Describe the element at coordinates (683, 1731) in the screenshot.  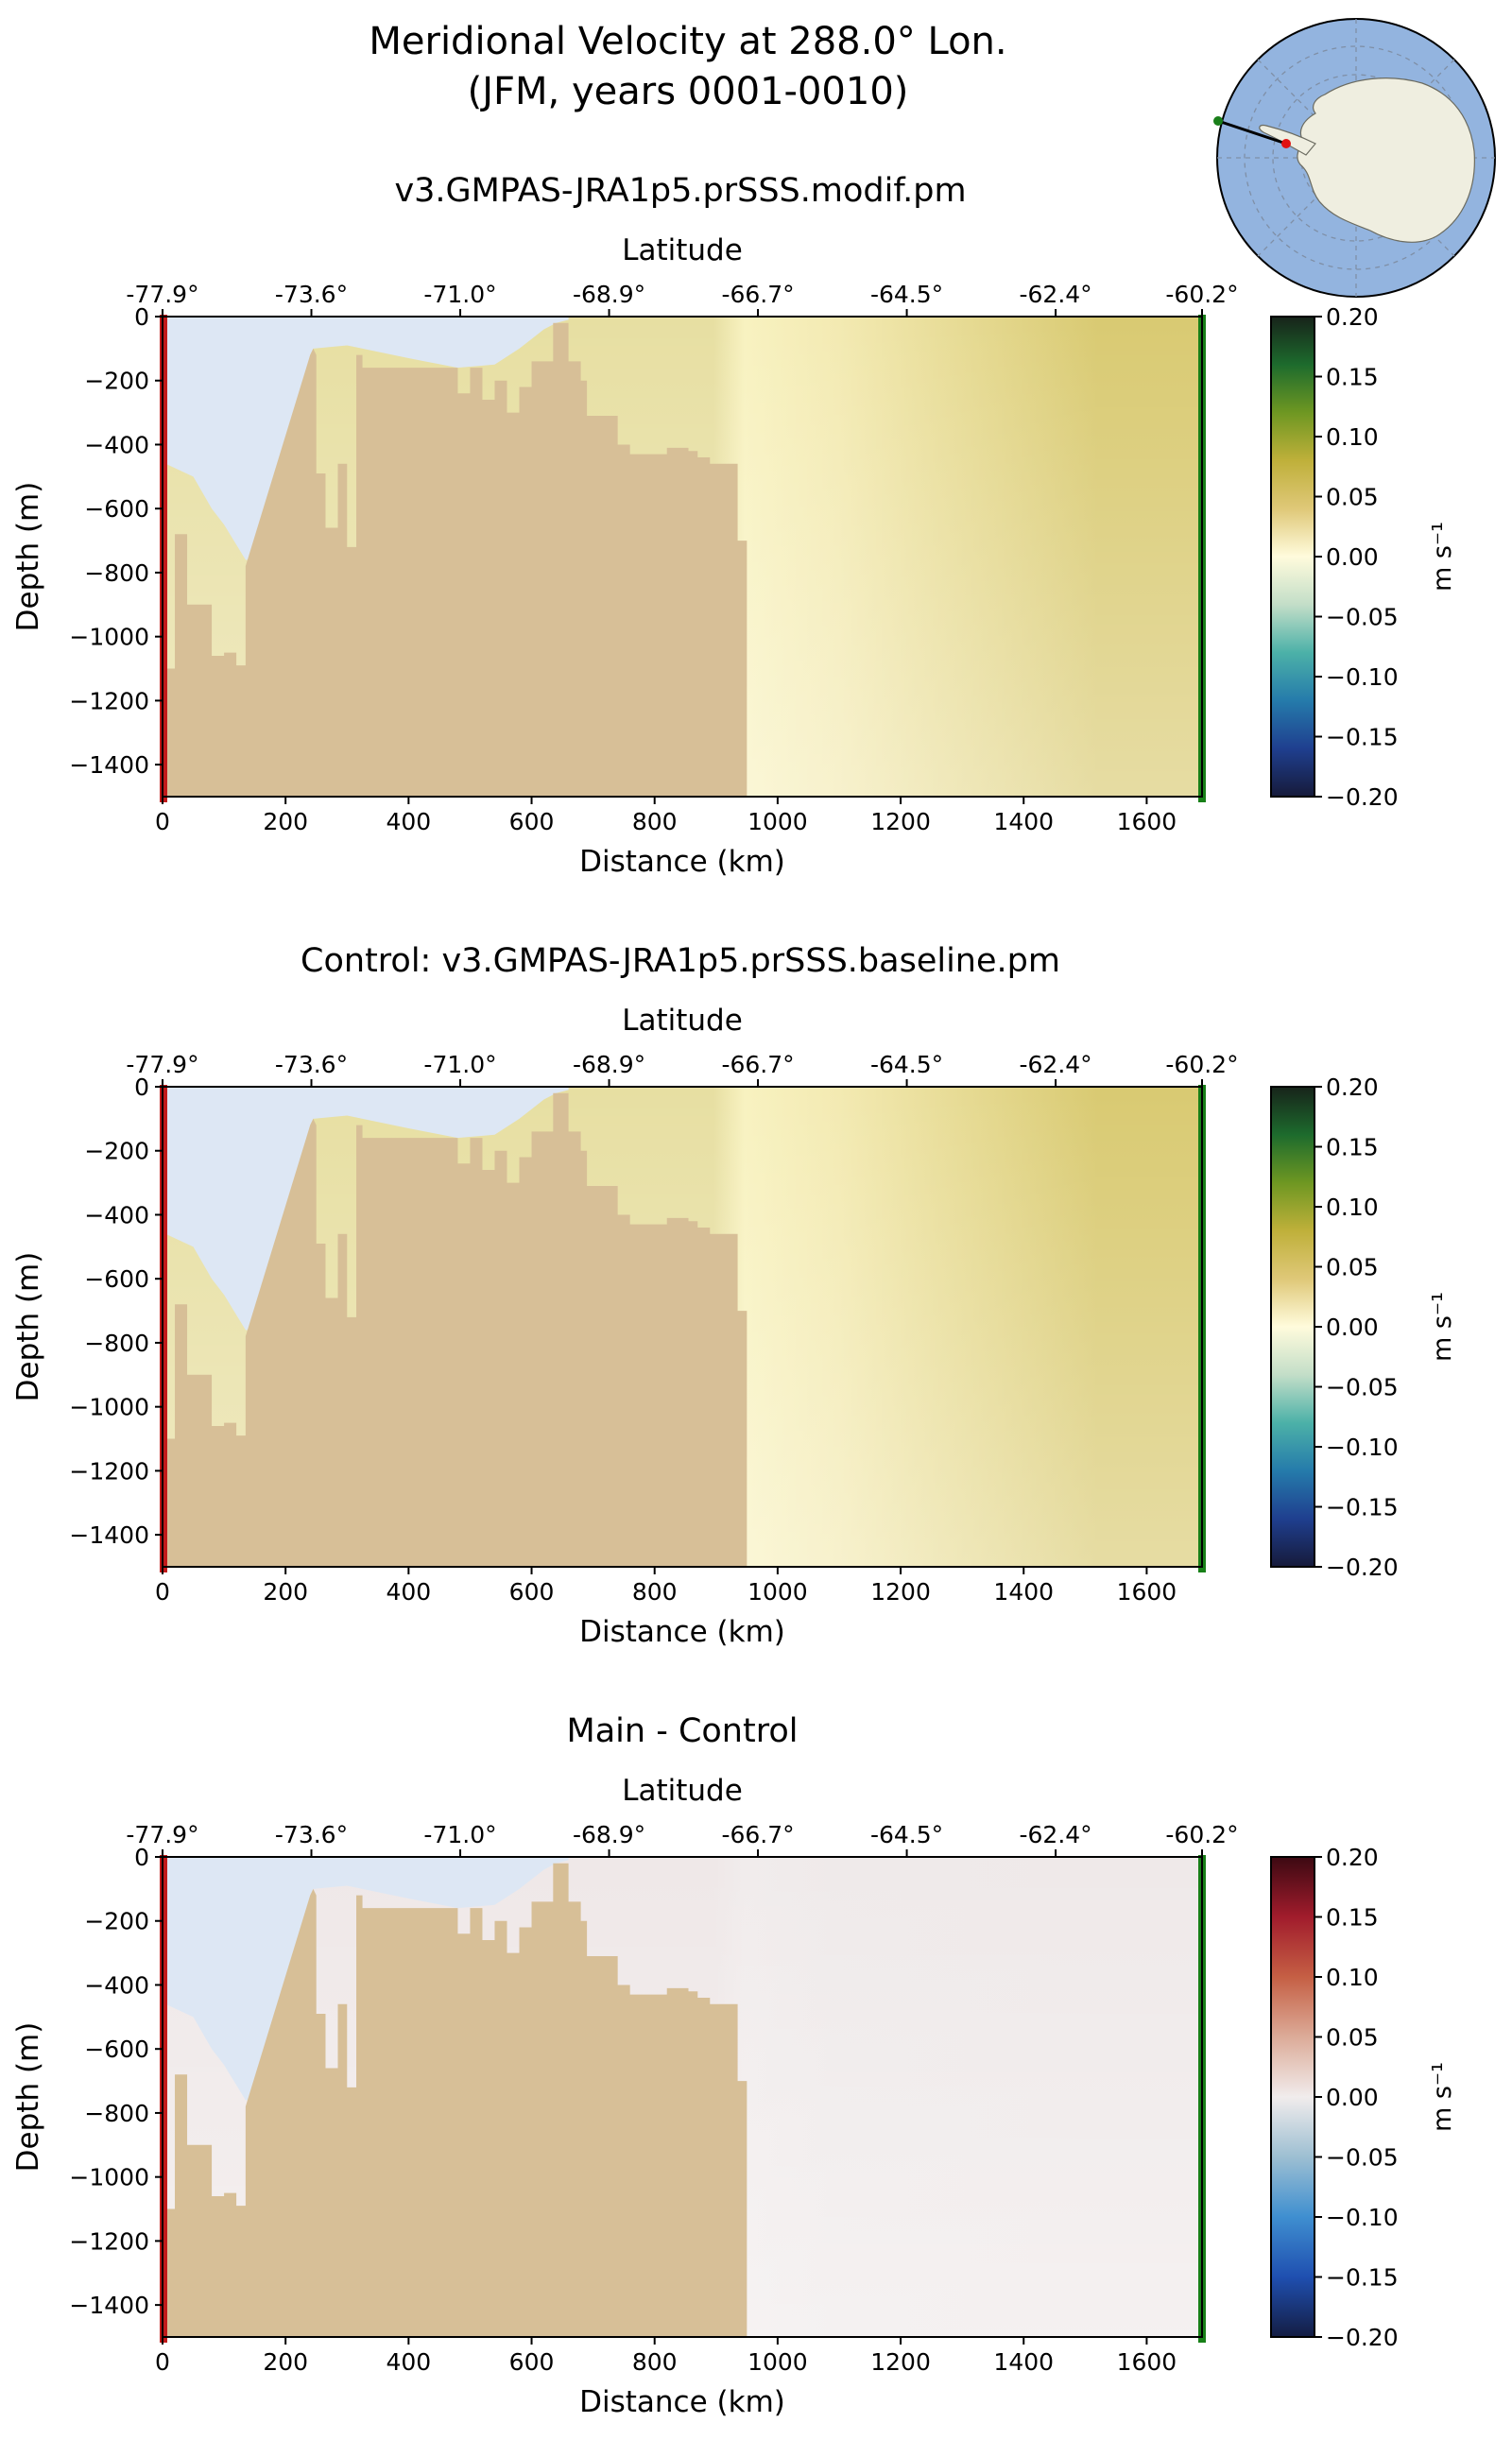
I see `panel-title: Main - Control` at that location.